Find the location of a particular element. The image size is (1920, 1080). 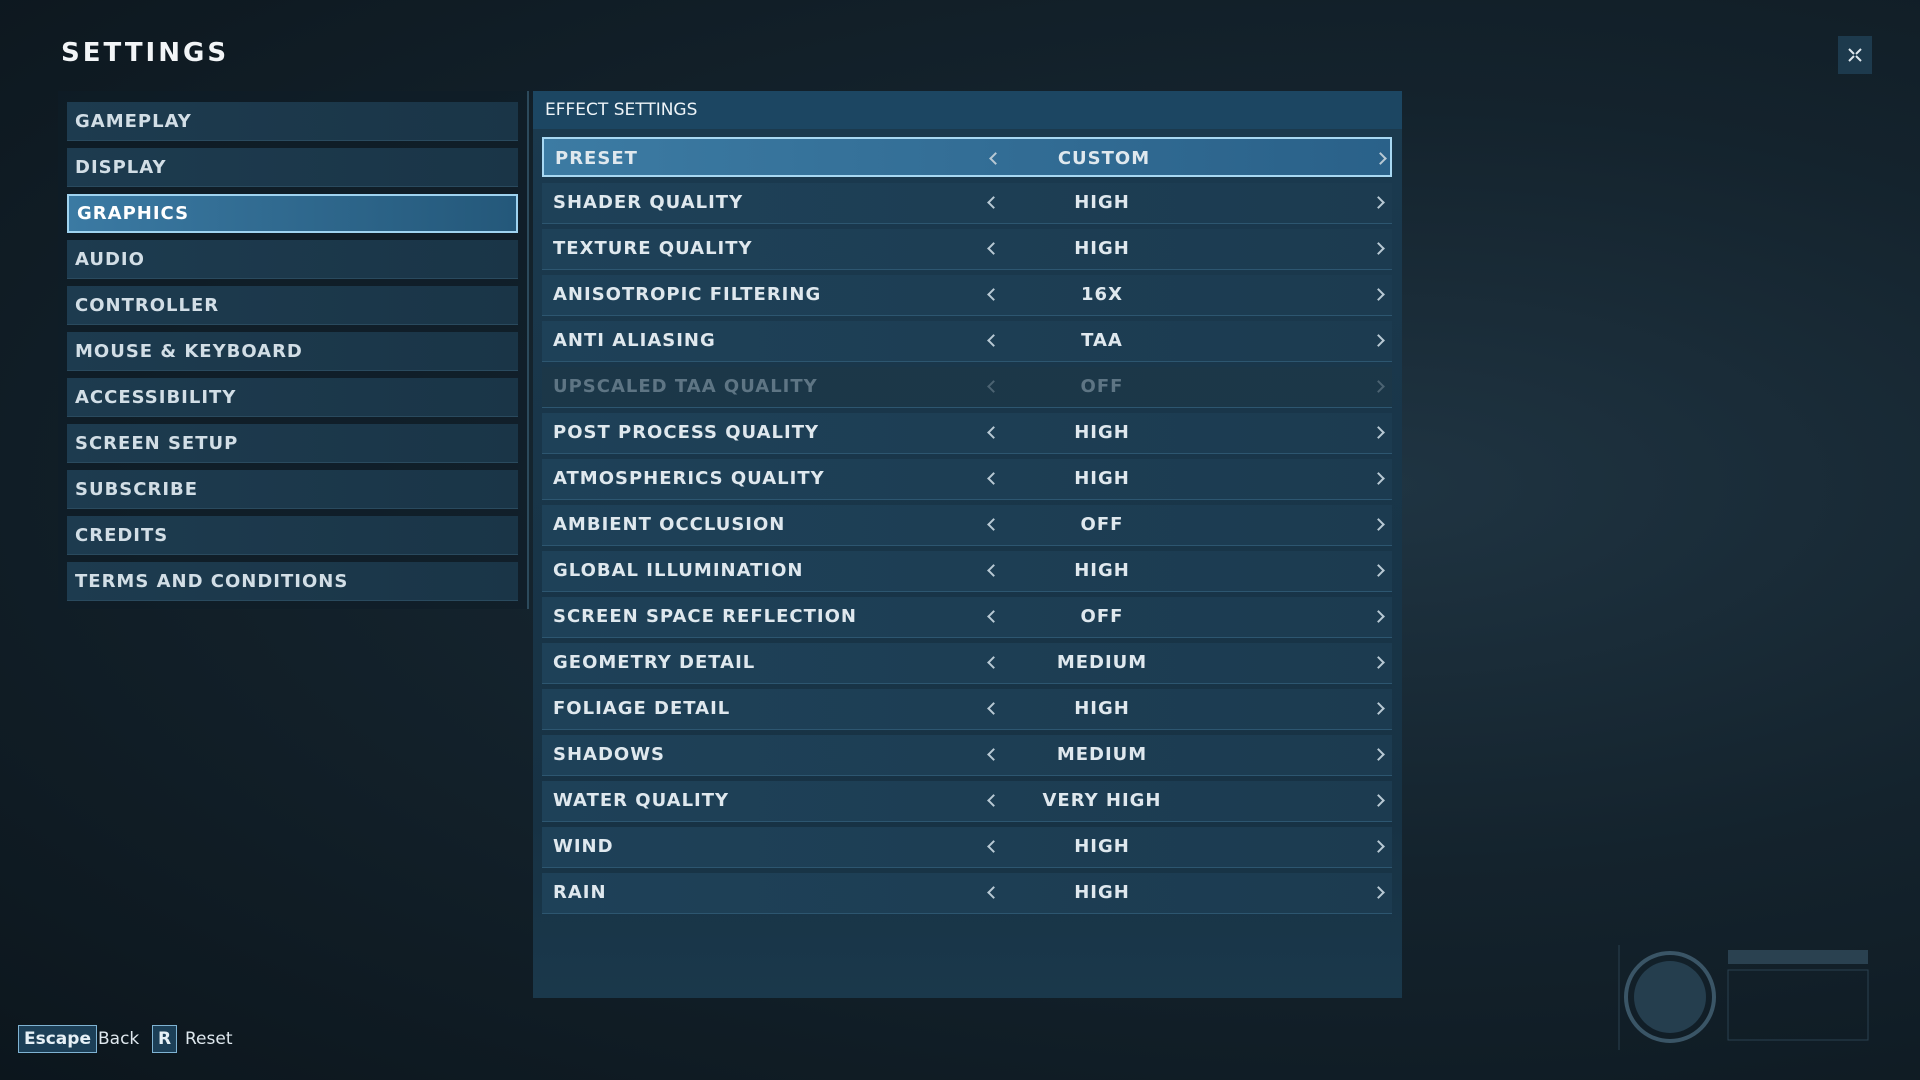

setting-label: SCREEN SPACE REFLECTION is located at coordinates (705, 616).